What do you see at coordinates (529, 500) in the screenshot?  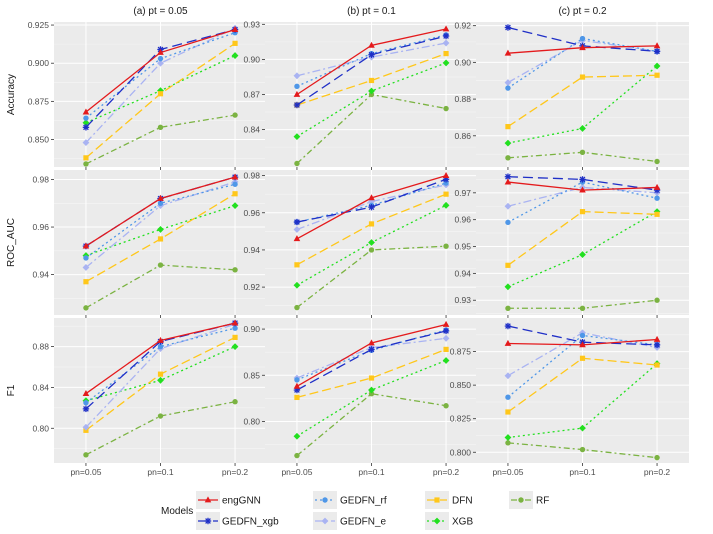 I see `legend-item-rf: RF` at bounding box center [529, 500].